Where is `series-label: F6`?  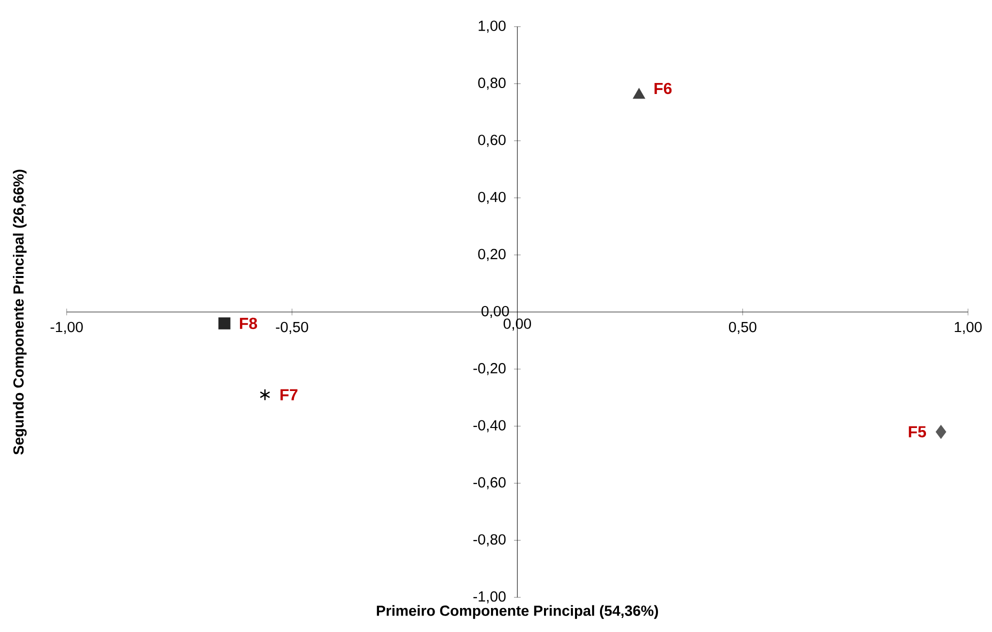 series-label: F6 is located at coordinates (663, 88).